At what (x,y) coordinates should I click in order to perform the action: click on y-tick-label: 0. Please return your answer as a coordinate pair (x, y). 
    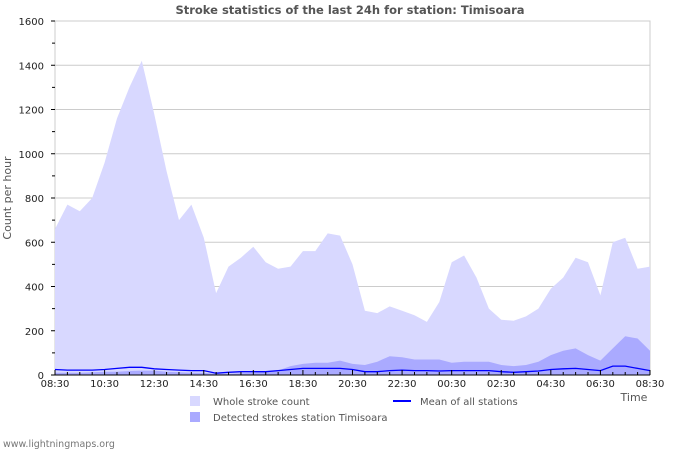
    Looking at the image, I should click on (41, 376).